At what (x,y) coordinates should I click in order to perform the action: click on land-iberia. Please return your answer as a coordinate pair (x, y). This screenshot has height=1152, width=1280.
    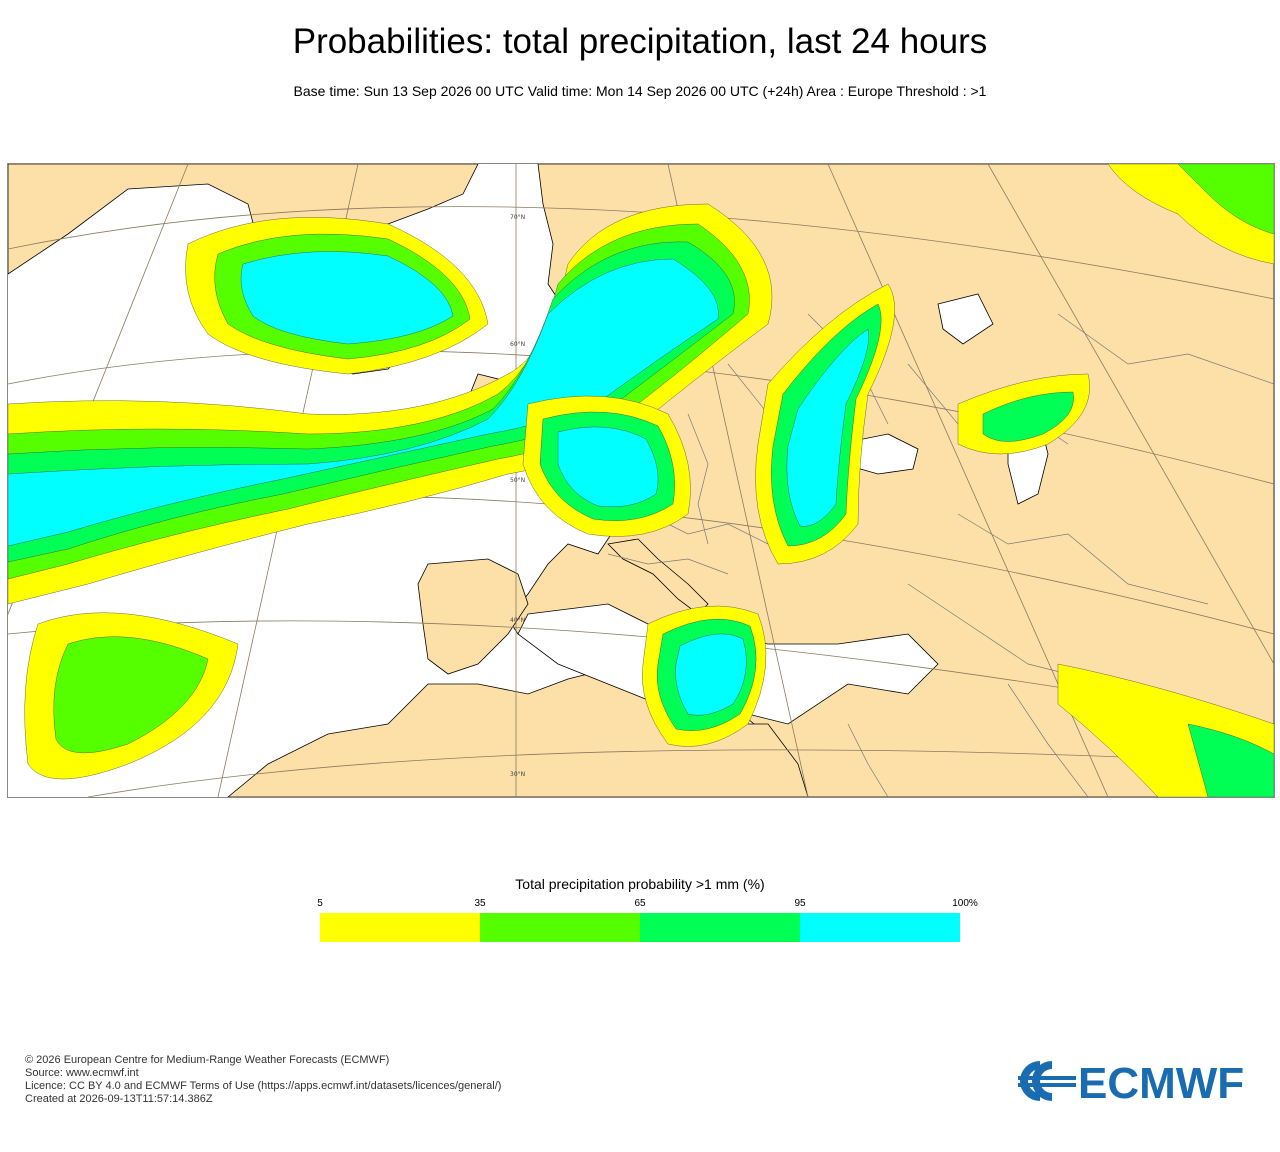
    Looking at the image, I should click on (473, 616).